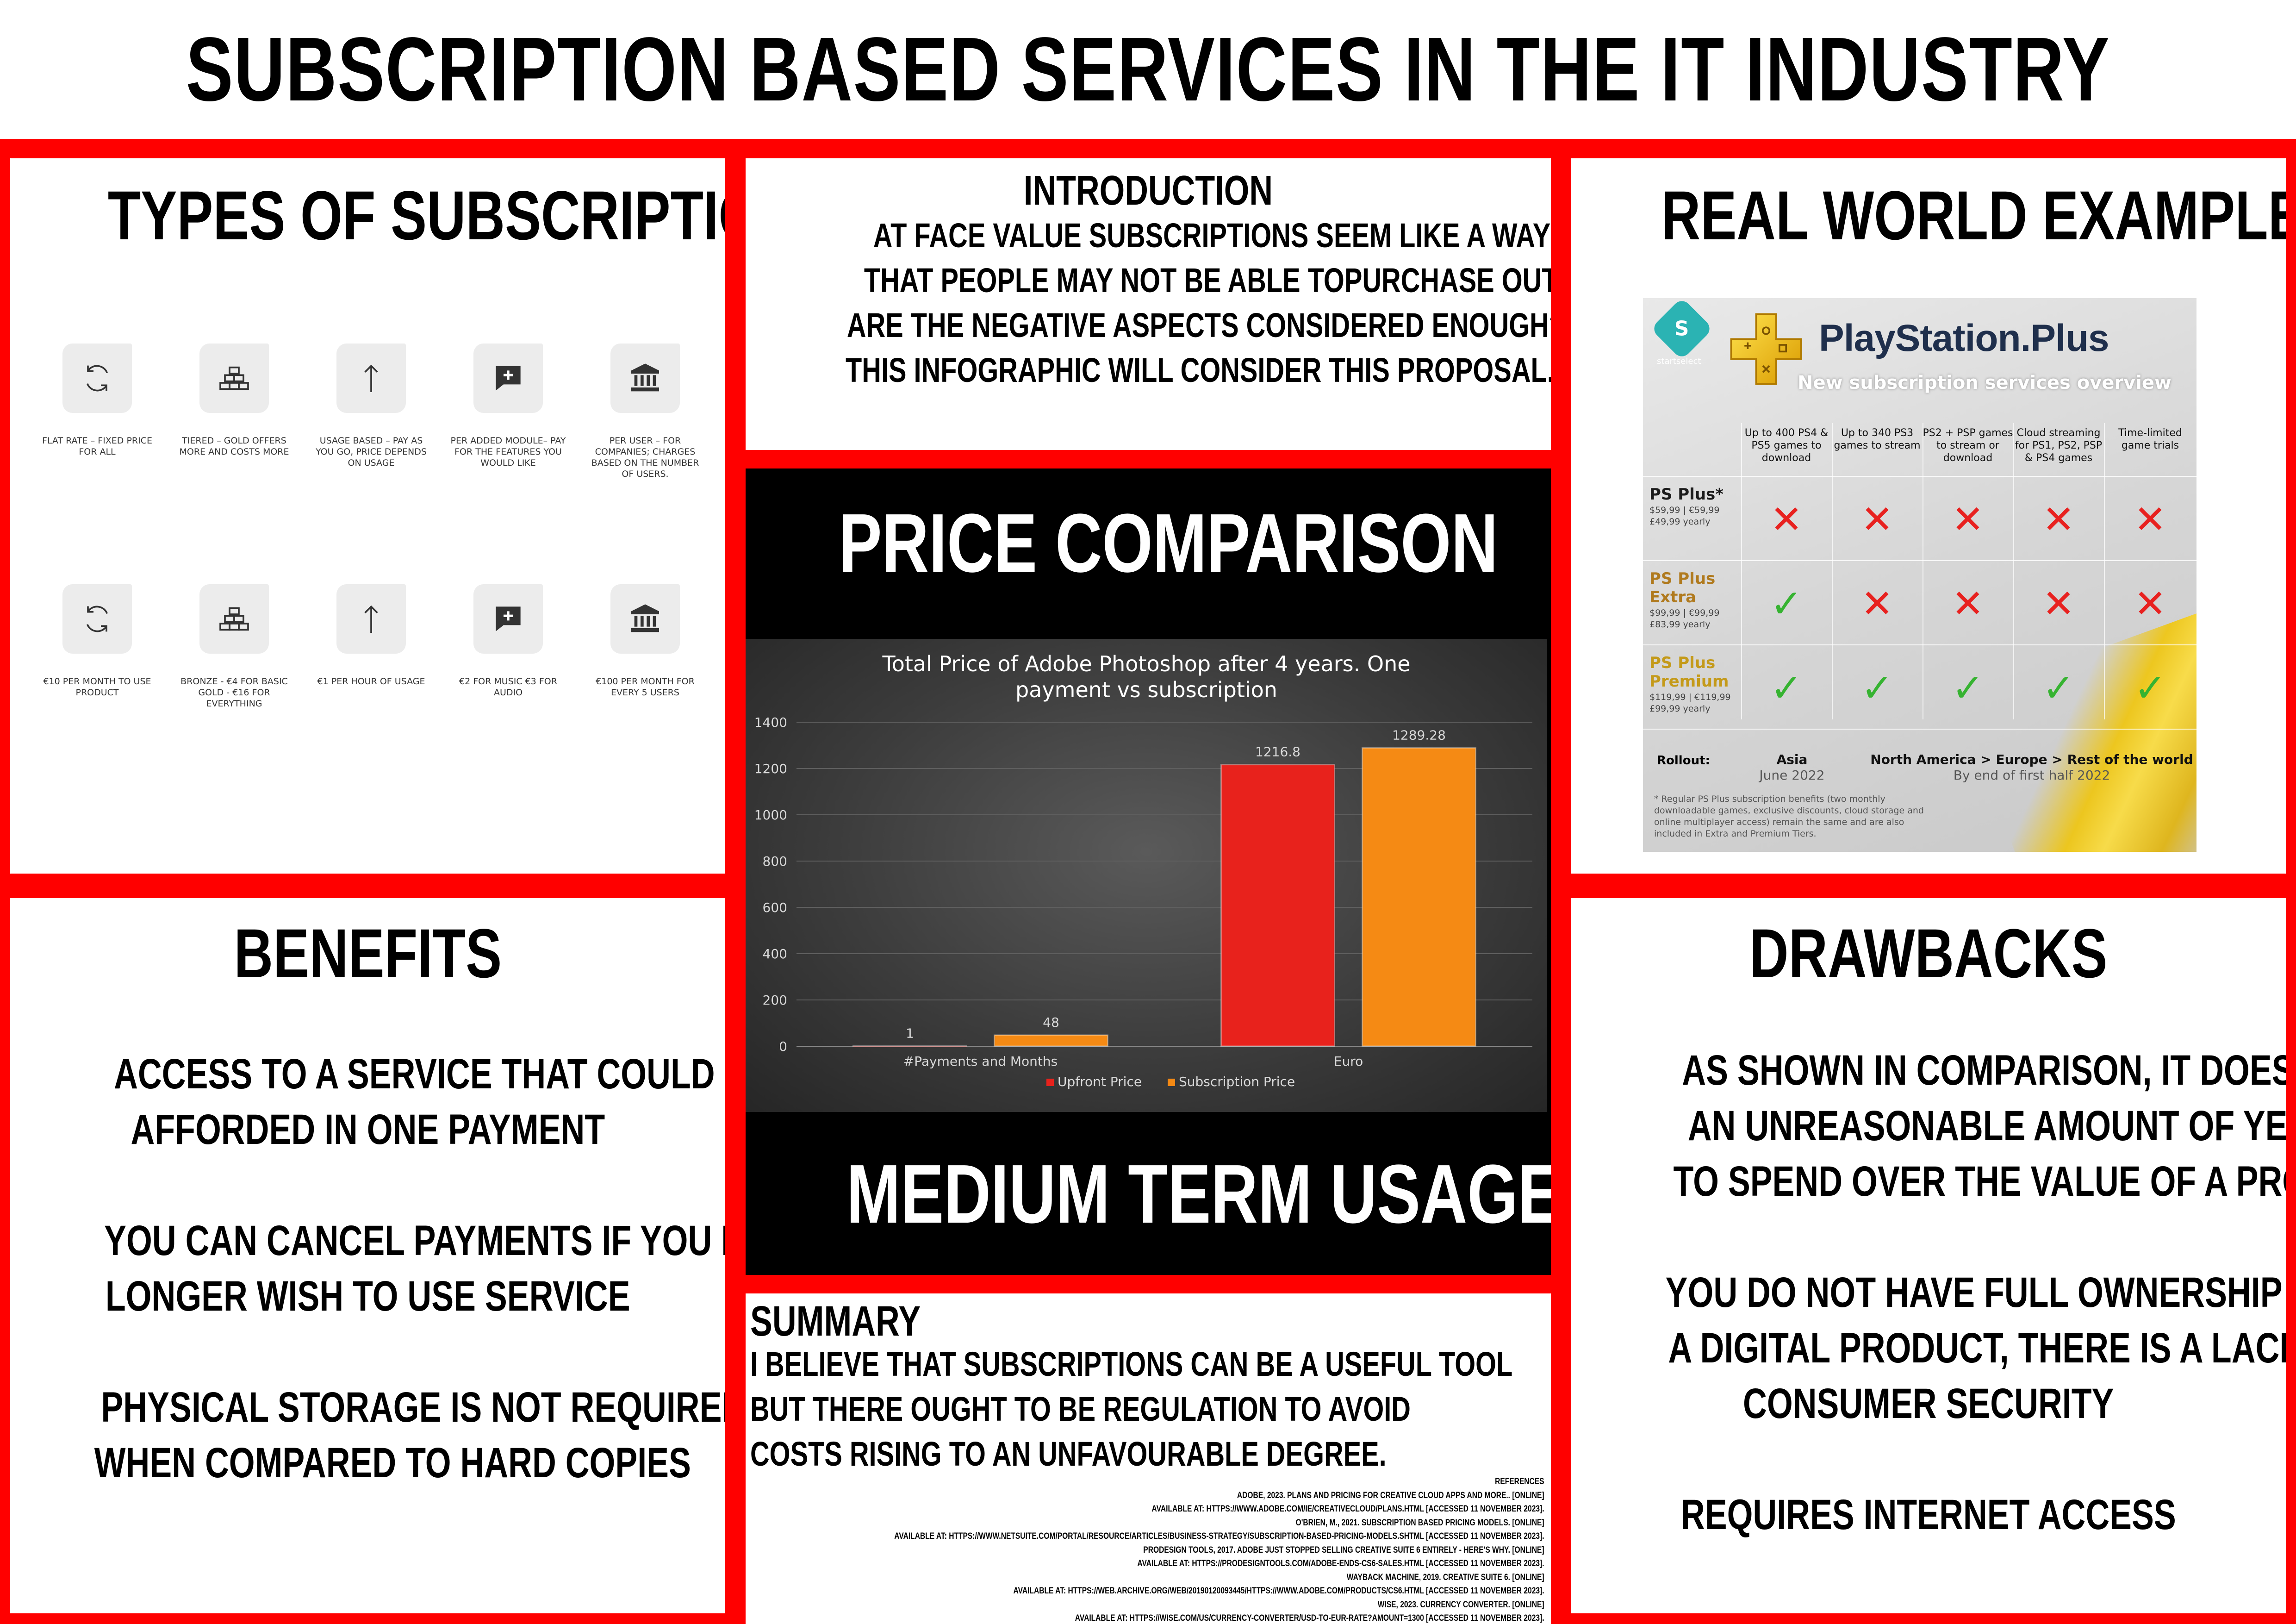 The height and width of the screenshot is (1624, 2296). What do you see at coordinates (1766, 349) in the screenshot?
I see `ps-plus-logo-icon` at bounding box center [1766, 349].